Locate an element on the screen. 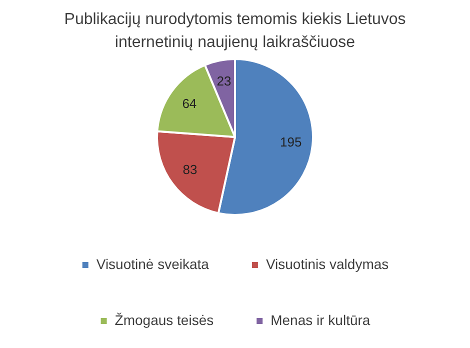 The image size is (470, 348). chart-title: Publikacijų nurodytomis temomis kiekis Lietuvos internetinių naujienų laikraščiuose is located at coordinates (235, 31).